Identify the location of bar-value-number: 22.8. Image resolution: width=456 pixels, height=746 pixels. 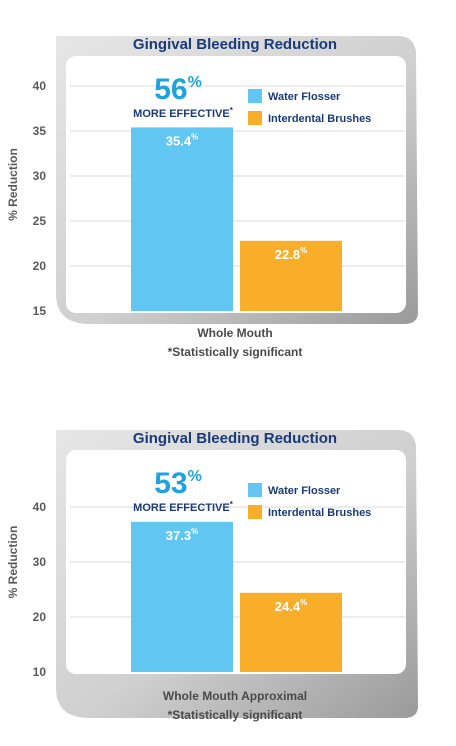
(287, 254).